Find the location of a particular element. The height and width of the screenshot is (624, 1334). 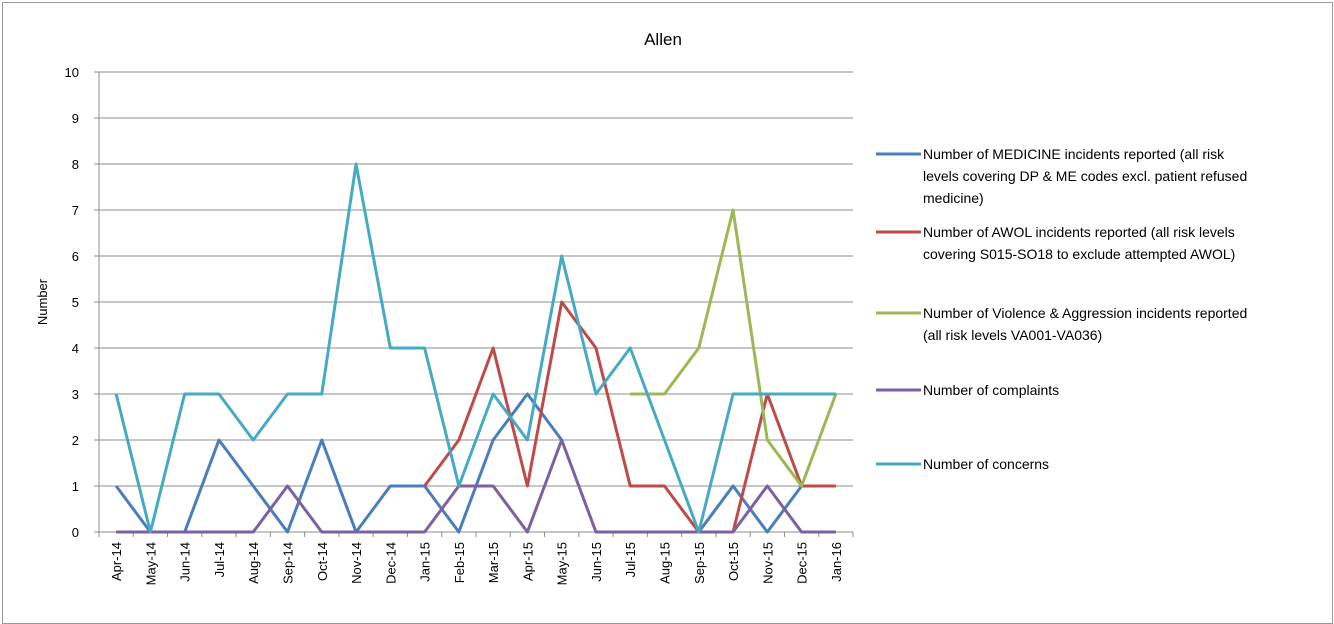

y-tick-label: 7 is located at coordinates (75, 210).